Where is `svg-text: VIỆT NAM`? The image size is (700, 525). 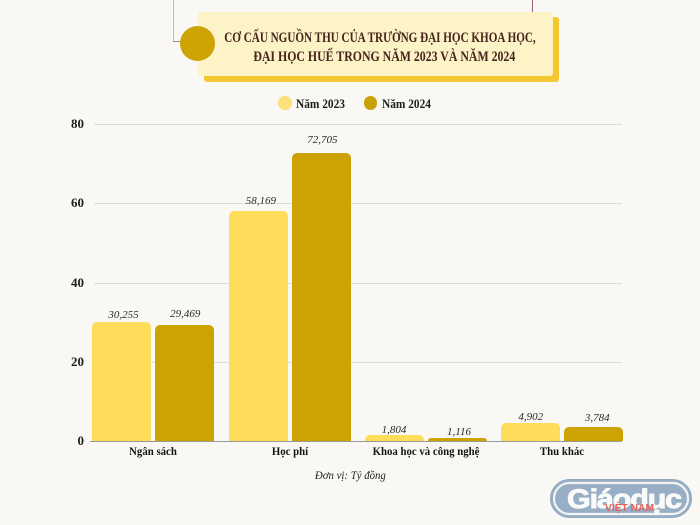 svg-text: VIỆT NAM is located at coordinates (629, 507).